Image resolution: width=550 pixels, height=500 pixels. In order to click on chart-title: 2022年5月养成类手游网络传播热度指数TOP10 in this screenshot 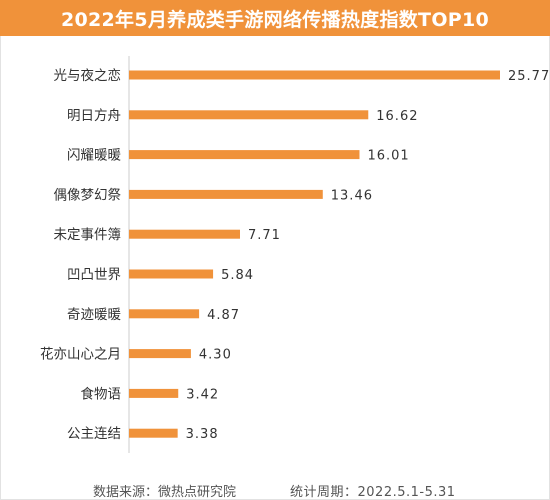, I will do `click(275, 19)`.